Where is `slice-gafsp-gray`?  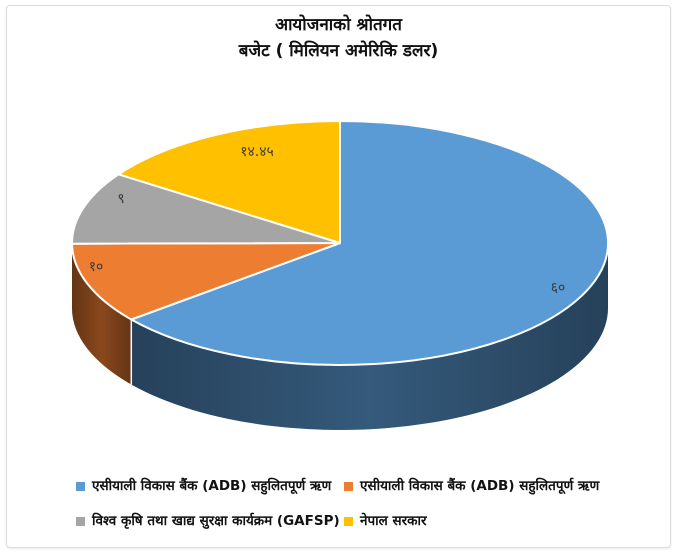
slice-gafsp-gray is located at coordinates (205, 209).